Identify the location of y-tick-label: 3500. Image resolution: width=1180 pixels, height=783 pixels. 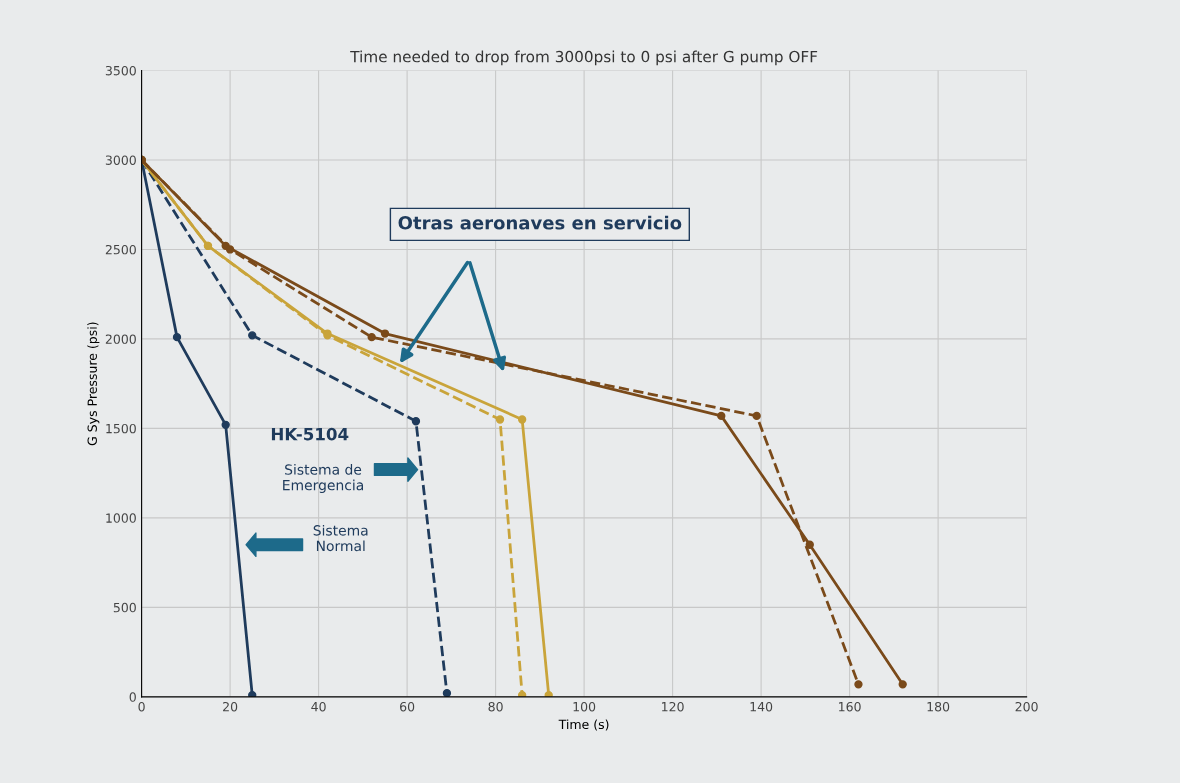
(120, 70).